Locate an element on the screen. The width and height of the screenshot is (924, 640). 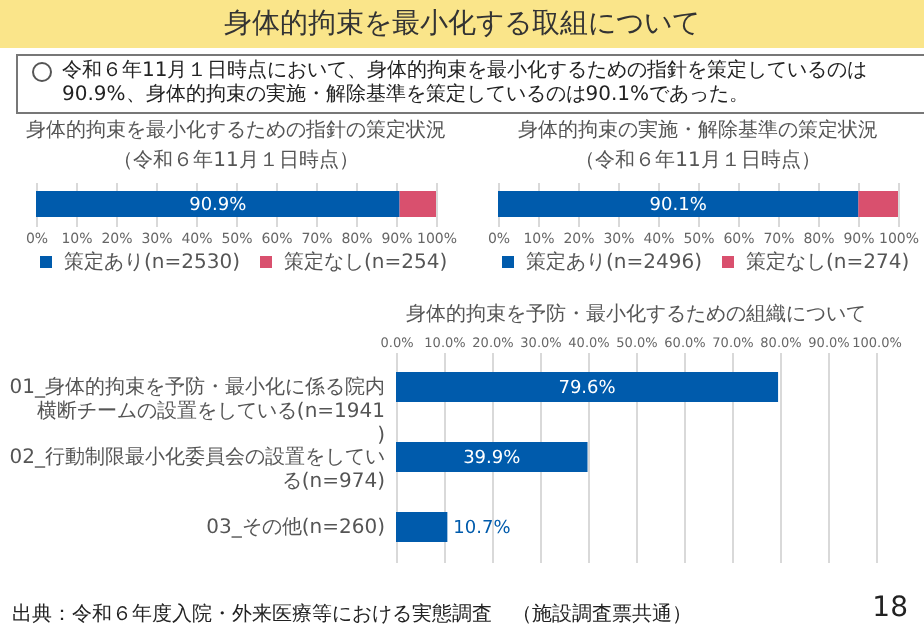
y-tick-label: 01_身体的拘束を予防・最小化に係る院内横断チームの設置をしている(n=1941) is located at coordinates (197, 411).